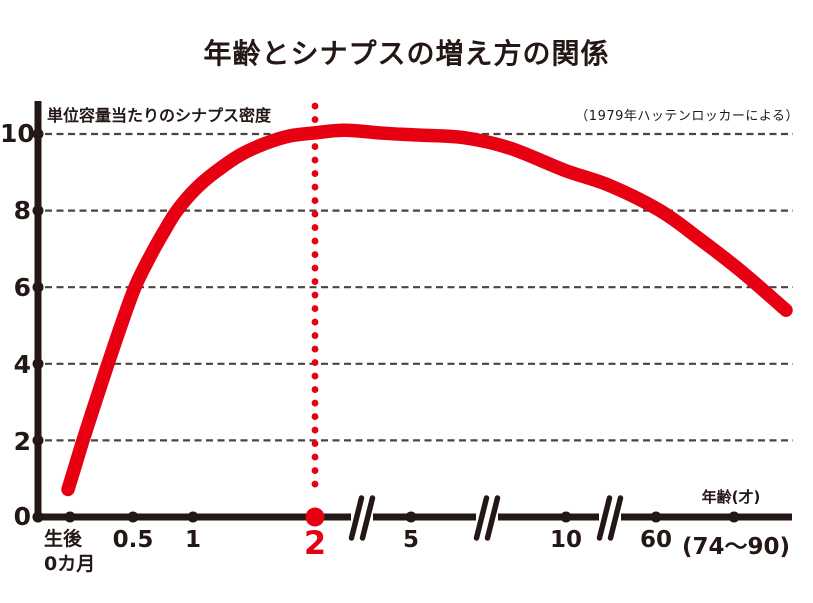  Describe the element at coordinates (38, 517) in the screenshot. I see `origin-dot` at that location.